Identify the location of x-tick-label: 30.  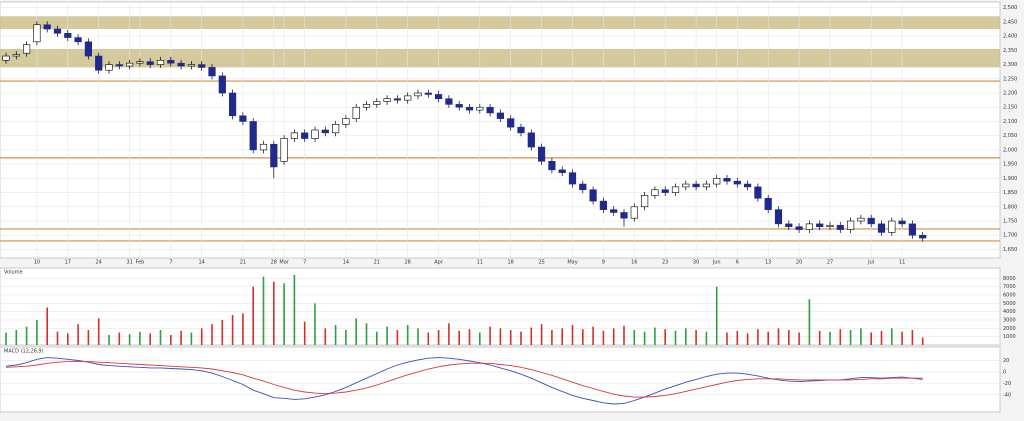
(696, 263).